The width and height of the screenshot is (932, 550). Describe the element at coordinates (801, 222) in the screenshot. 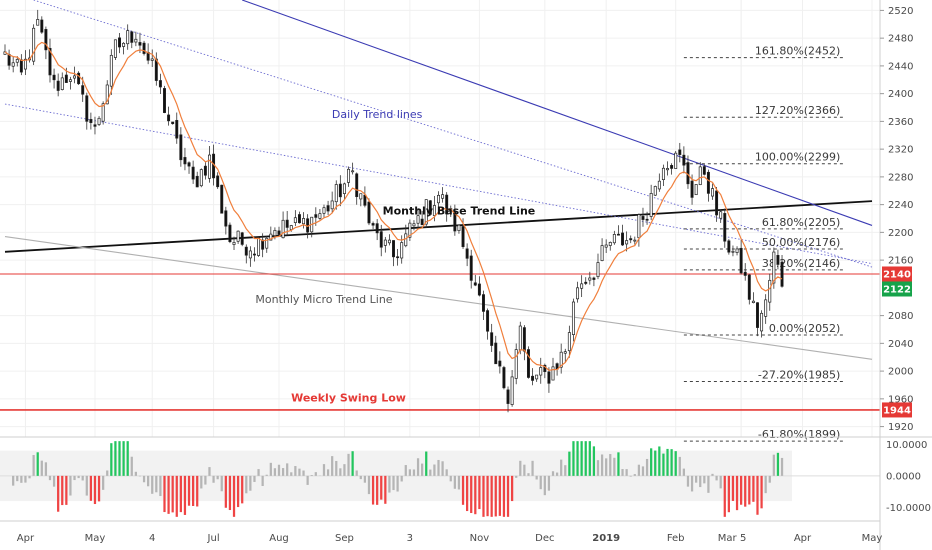

I see `fib-level-label: 61.80%(2205)` at that location.